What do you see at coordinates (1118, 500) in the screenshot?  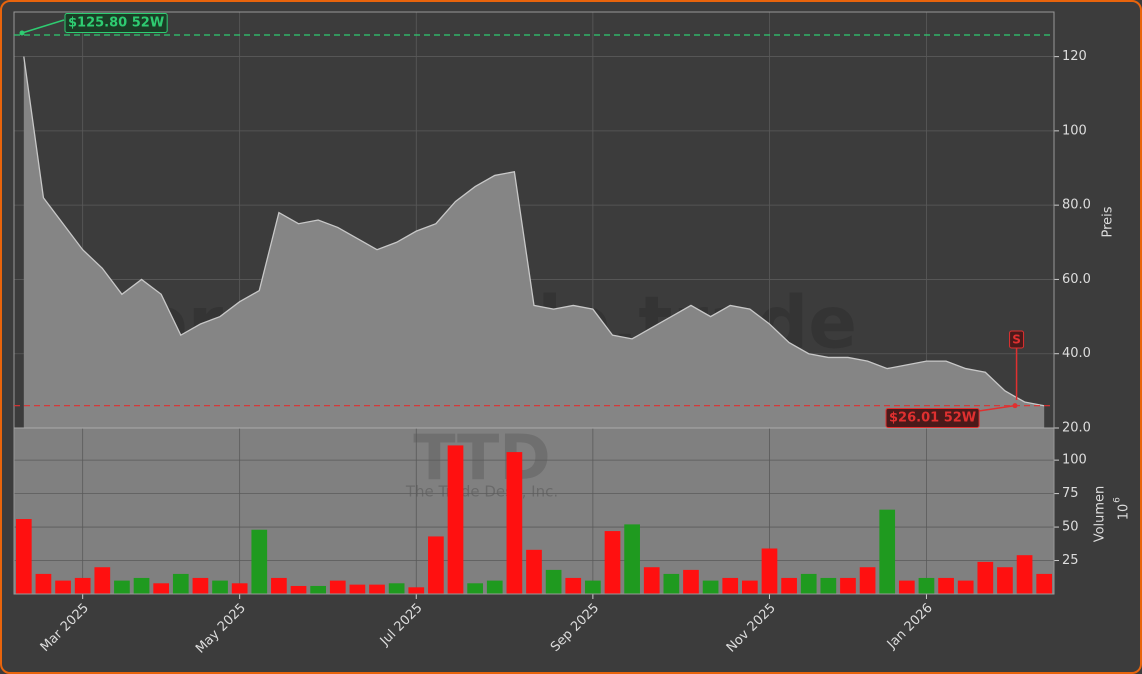 I see `volume-scale-exponent: 6` at bounding box center [1118, 500].